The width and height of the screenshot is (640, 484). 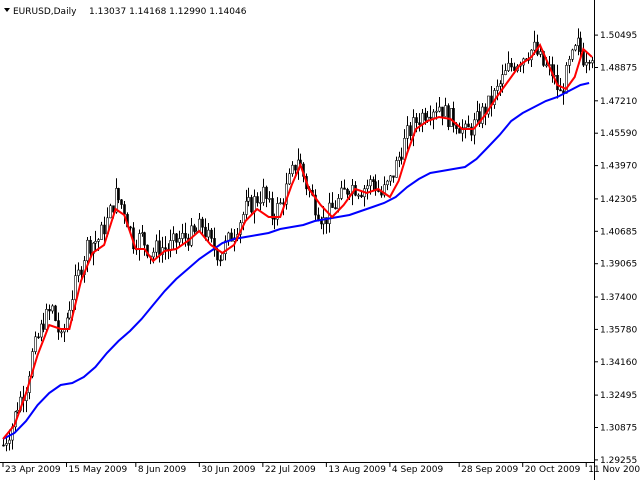 What do you see at coordinates (618, 232) in the screenshot?
I see `price-tick-label: 1.40685` at bounding box center [618, 232].